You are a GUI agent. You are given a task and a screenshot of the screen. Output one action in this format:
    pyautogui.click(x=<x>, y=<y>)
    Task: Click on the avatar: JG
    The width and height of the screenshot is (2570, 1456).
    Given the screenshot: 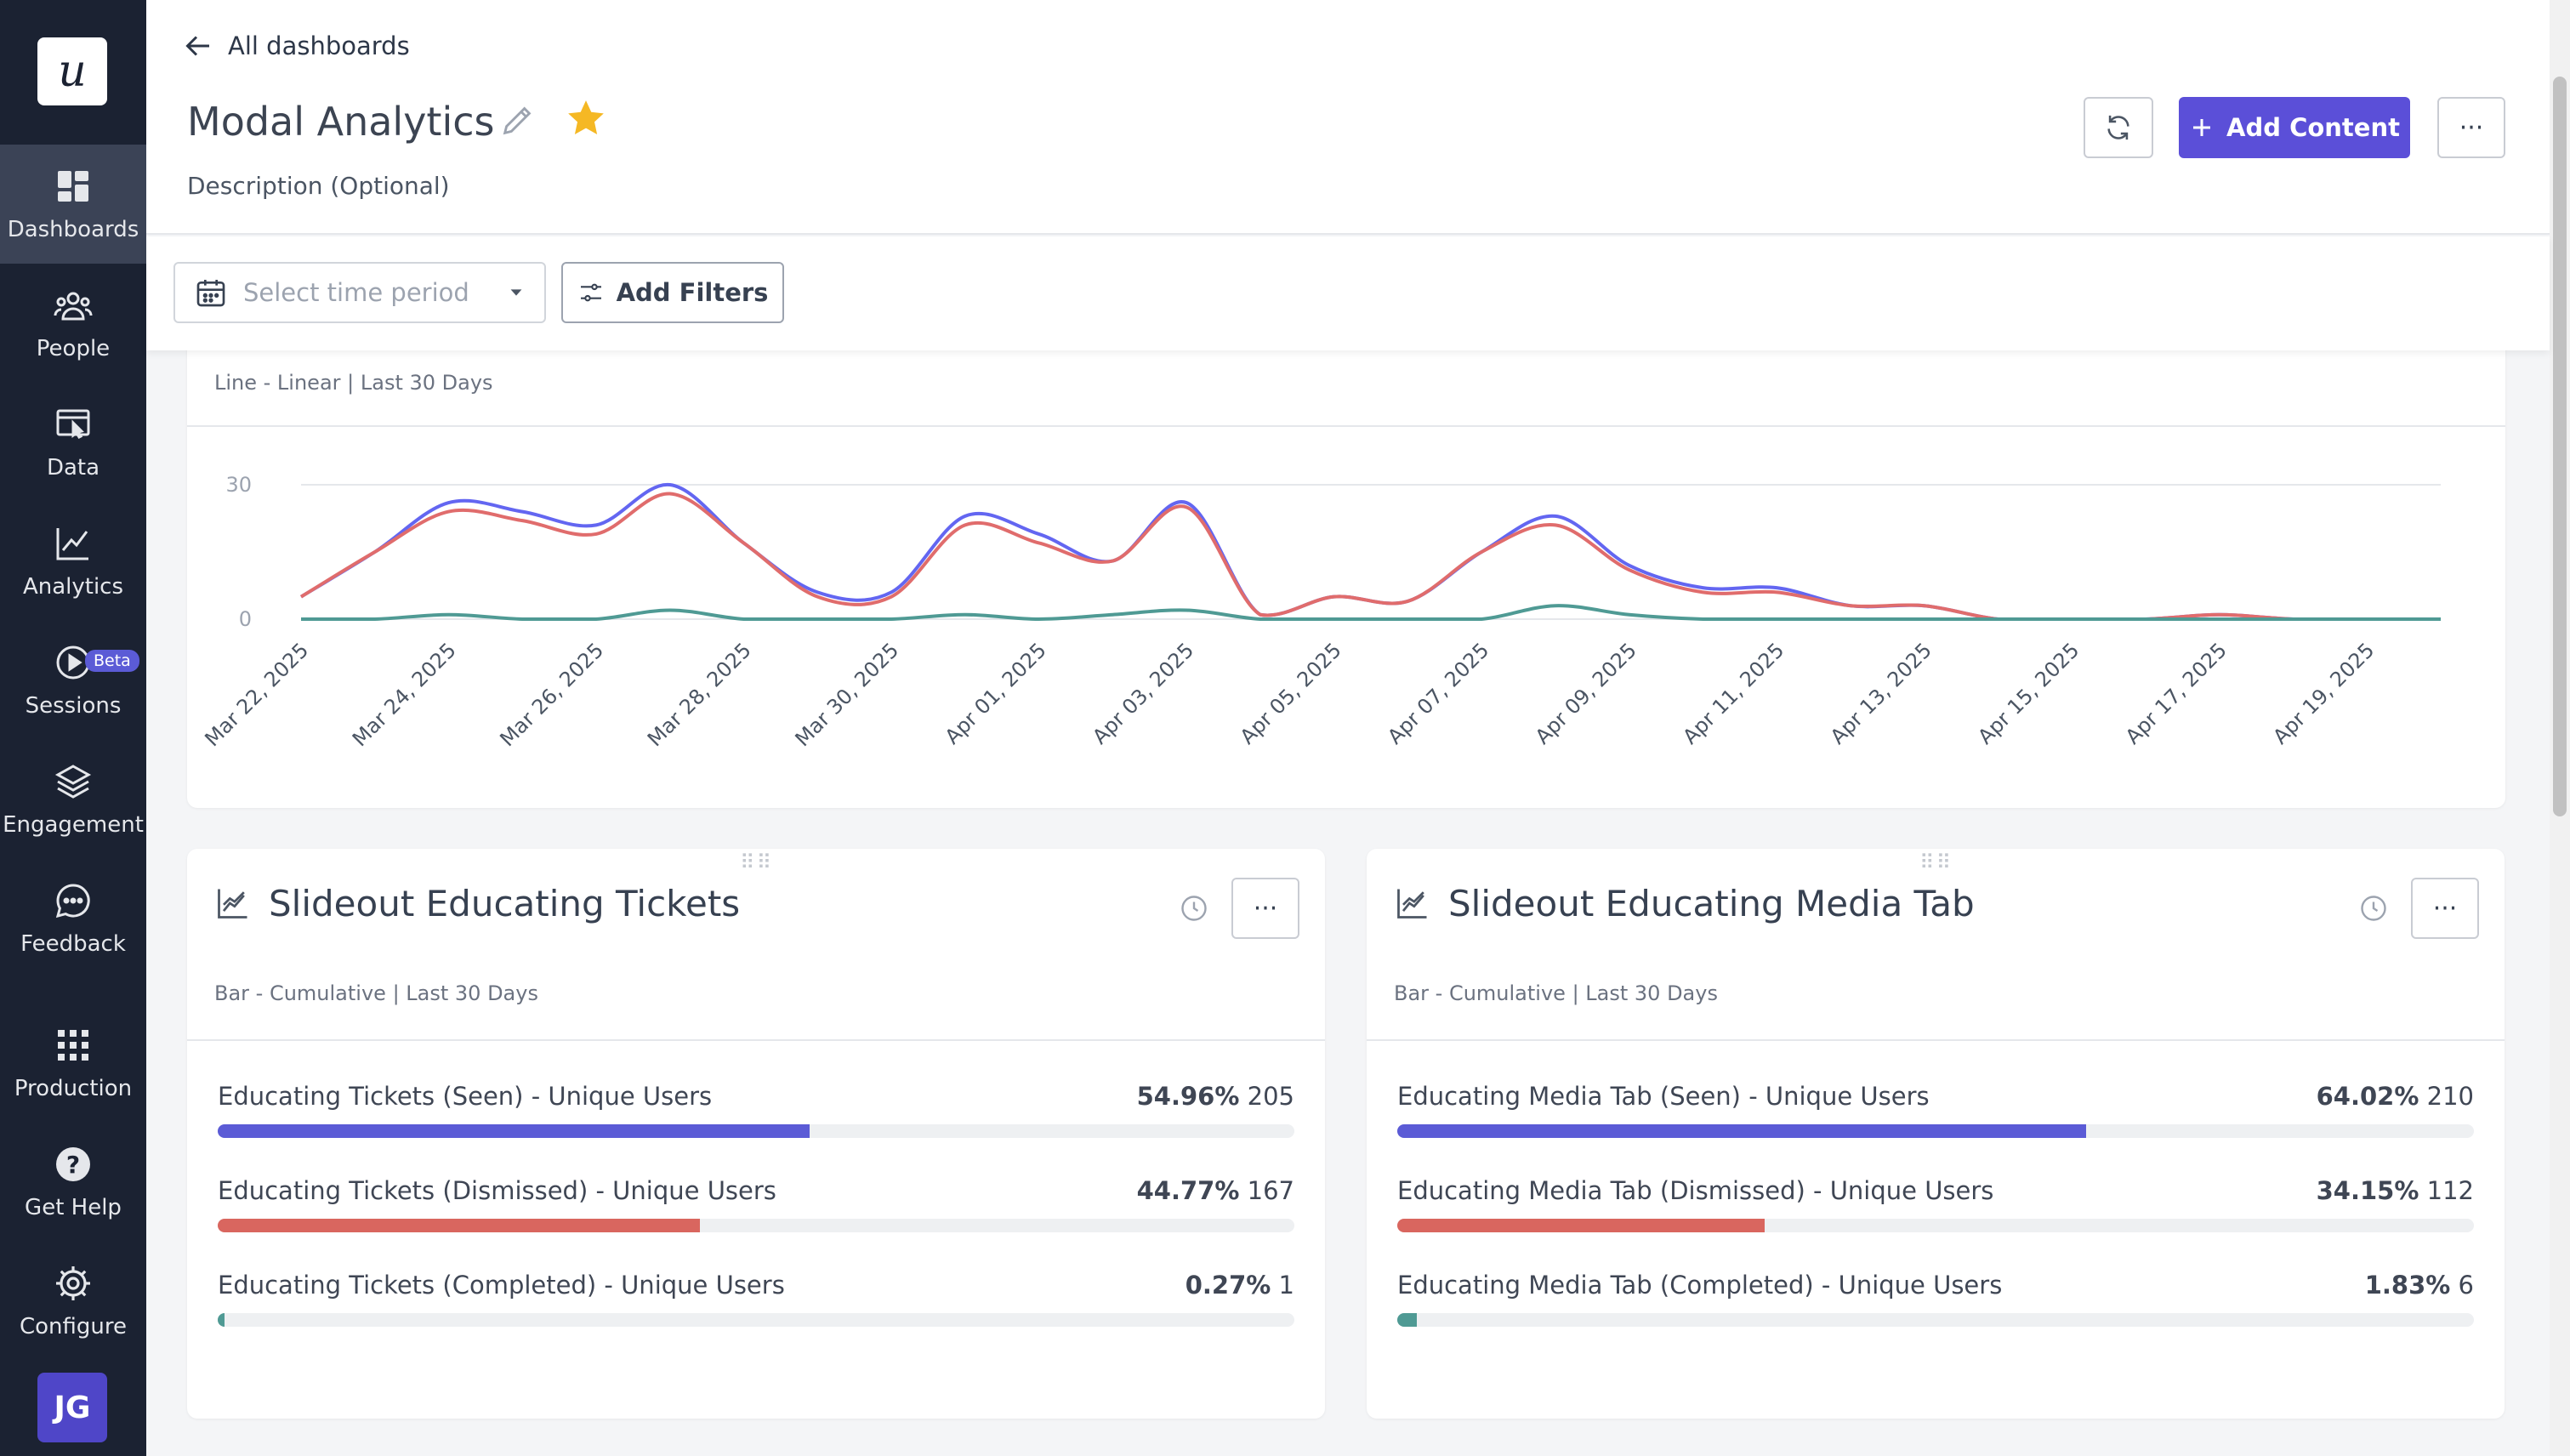 What is the action you would take?
    pyautogui.click(x=72, y=1407)
    